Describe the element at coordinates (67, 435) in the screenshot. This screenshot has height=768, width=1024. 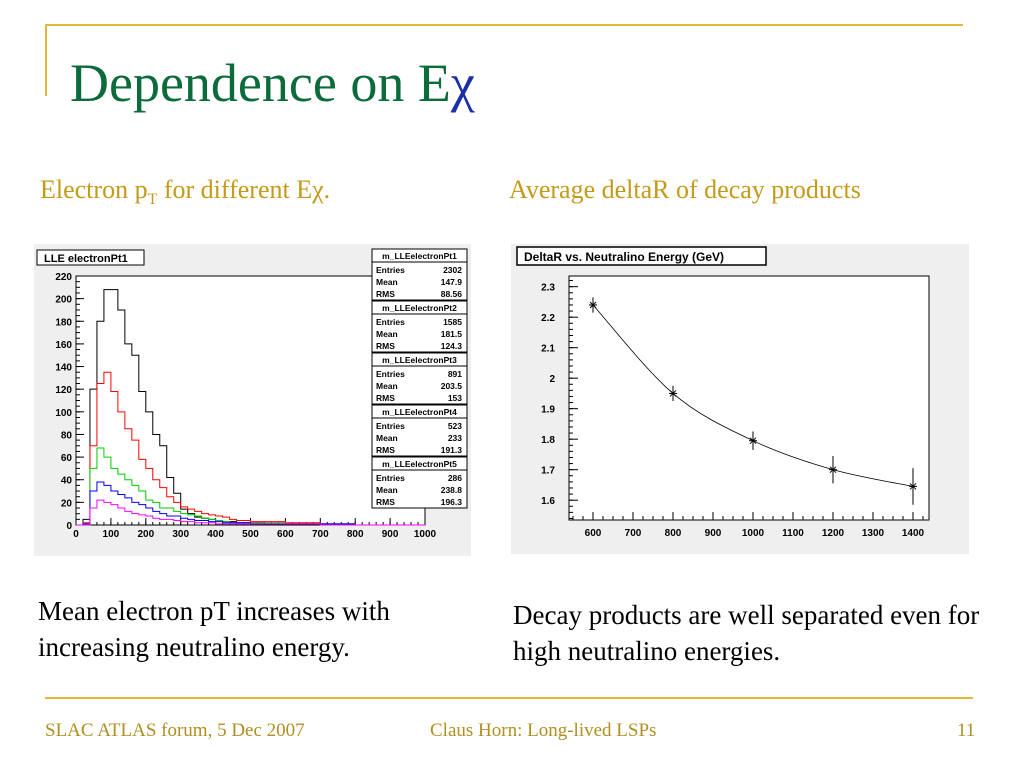
I see `y-tick-label: 80` at that location.